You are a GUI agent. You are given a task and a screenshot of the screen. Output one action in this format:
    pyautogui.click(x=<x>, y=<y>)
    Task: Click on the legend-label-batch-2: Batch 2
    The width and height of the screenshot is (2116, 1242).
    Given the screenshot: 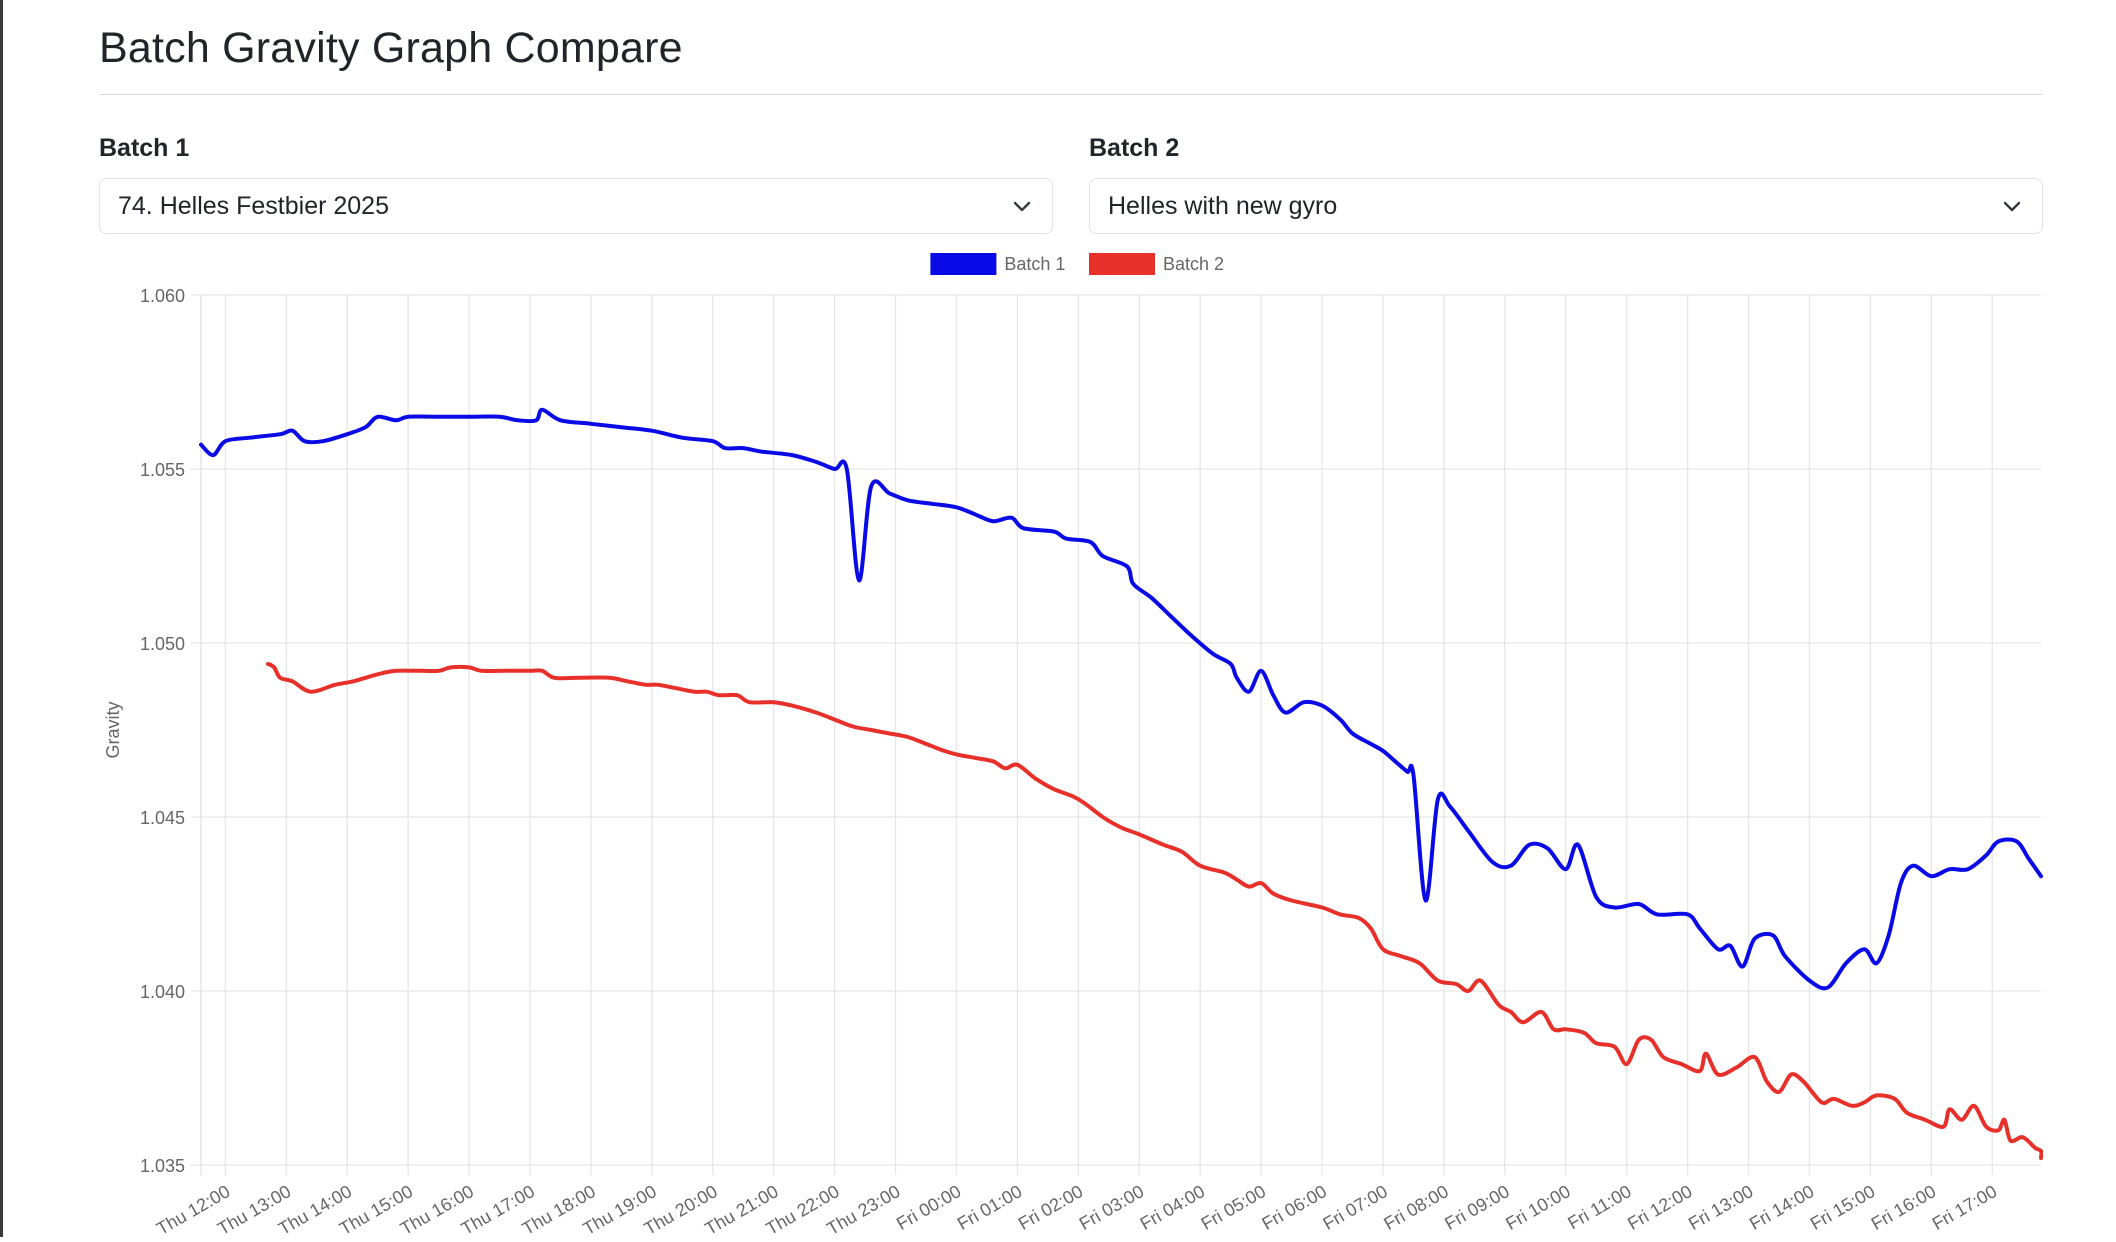 What is the action you would take?
    pyautogui.click(x=1193, y=264)
    